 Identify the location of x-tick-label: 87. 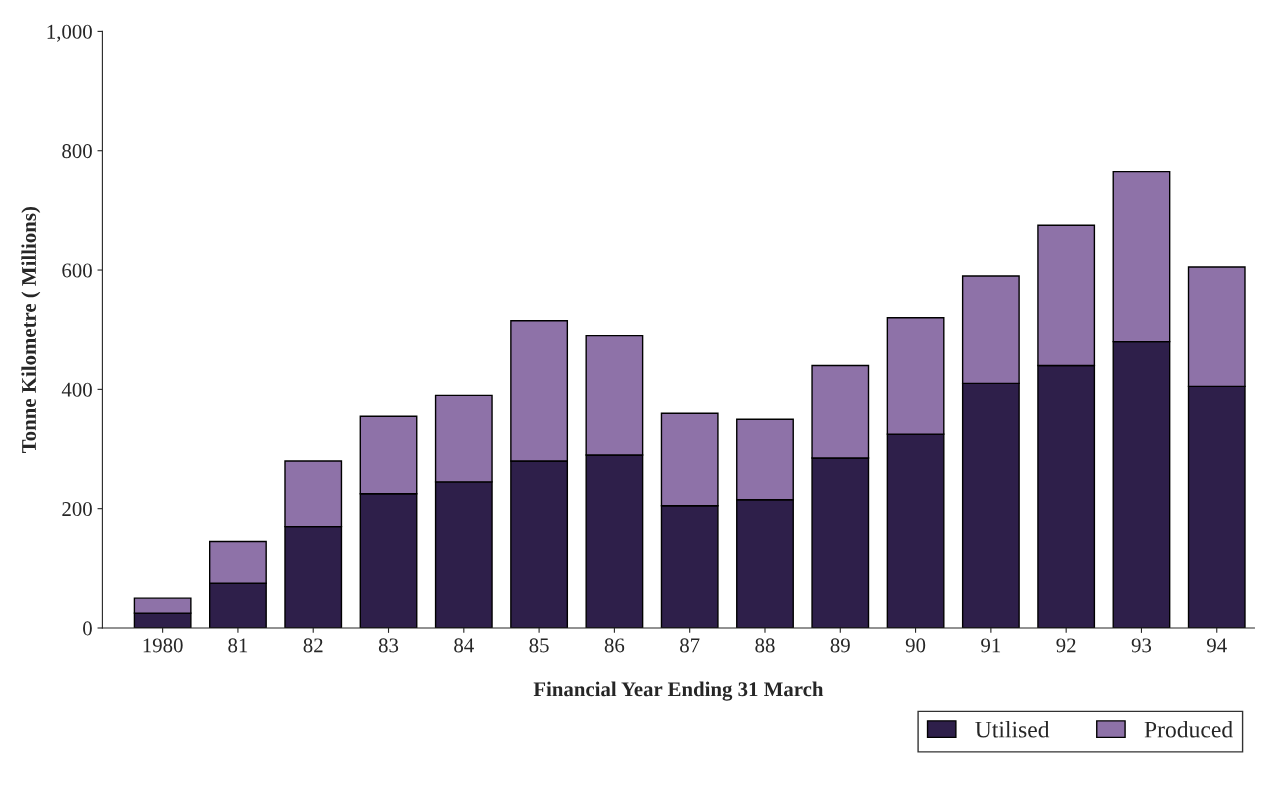
(690, 645).